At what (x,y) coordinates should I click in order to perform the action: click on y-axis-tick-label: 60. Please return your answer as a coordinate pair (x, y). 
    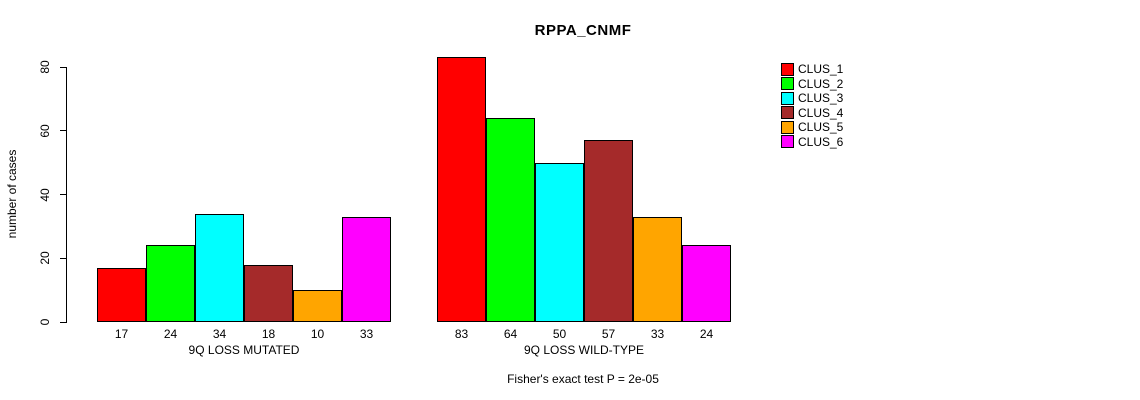
    Looking at the image, I should click on (45, 131).